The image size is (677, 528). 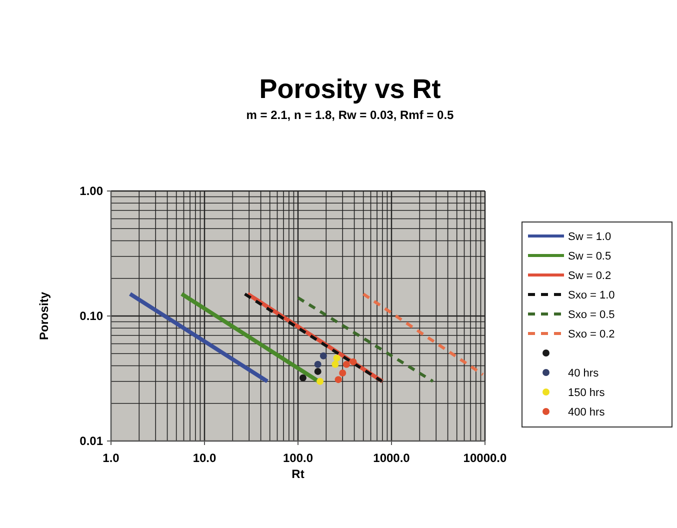 I want to click on y-axis-title: Porosity, so click(x=44, y=316).